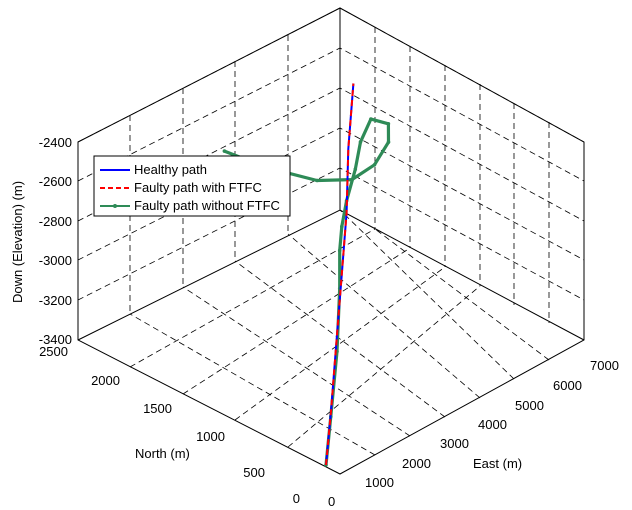  I want to click on x-tick-label: 4000, so click(492, 424).